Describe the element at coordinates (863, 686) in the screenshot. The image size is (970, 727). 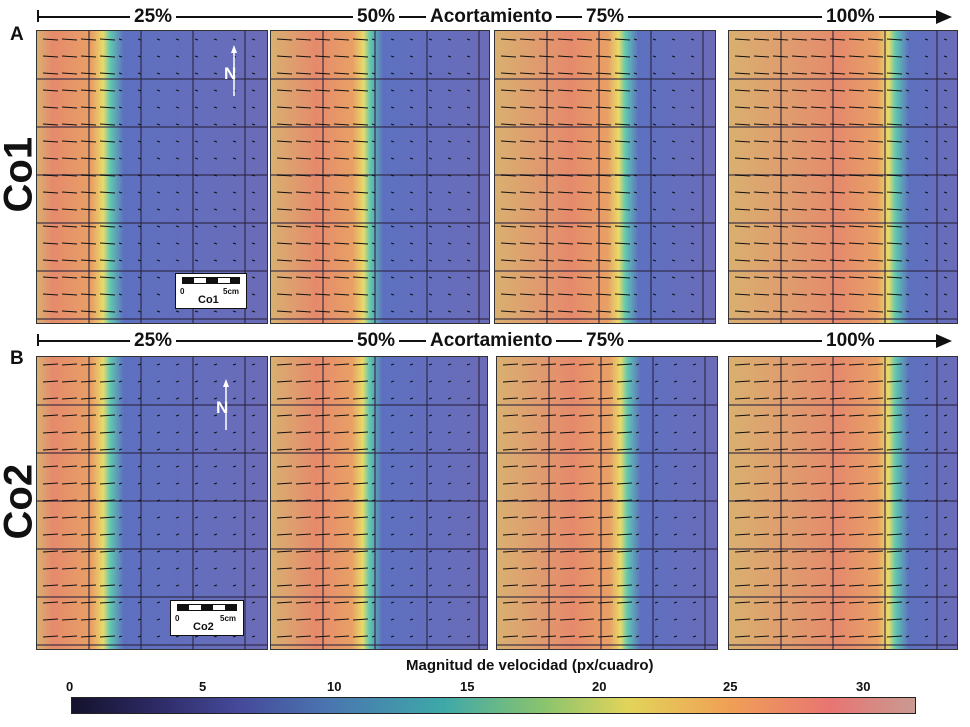
I see `colorbar-tick: 30` at that location.